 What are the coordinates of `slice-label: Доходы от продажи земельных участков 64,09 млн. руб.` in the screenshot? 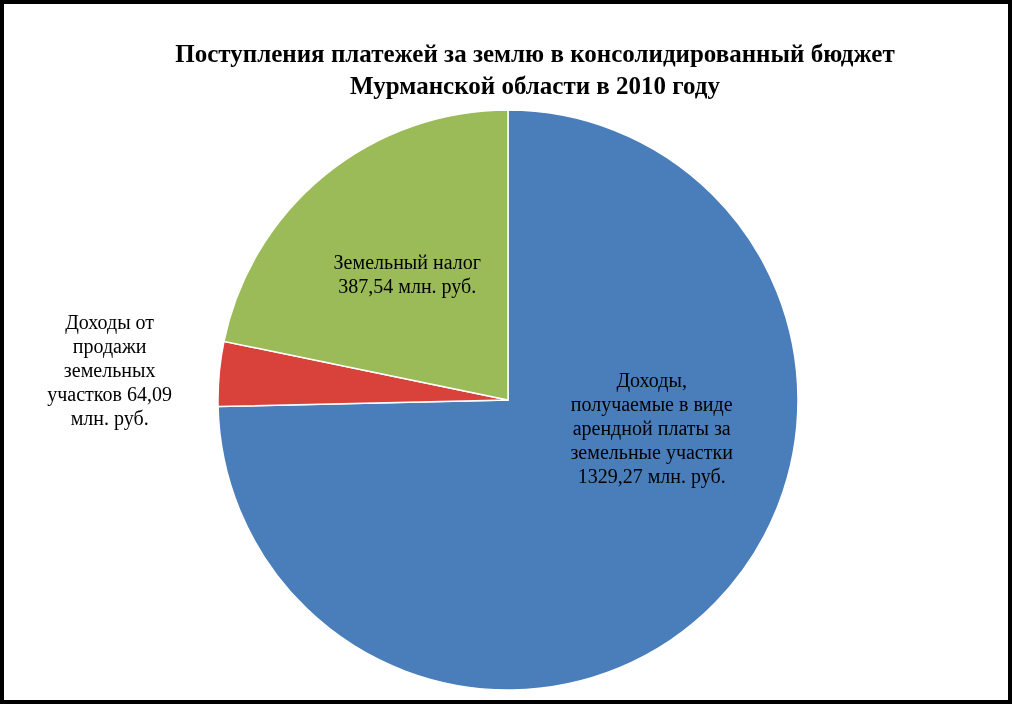 It's located at (109, 370).